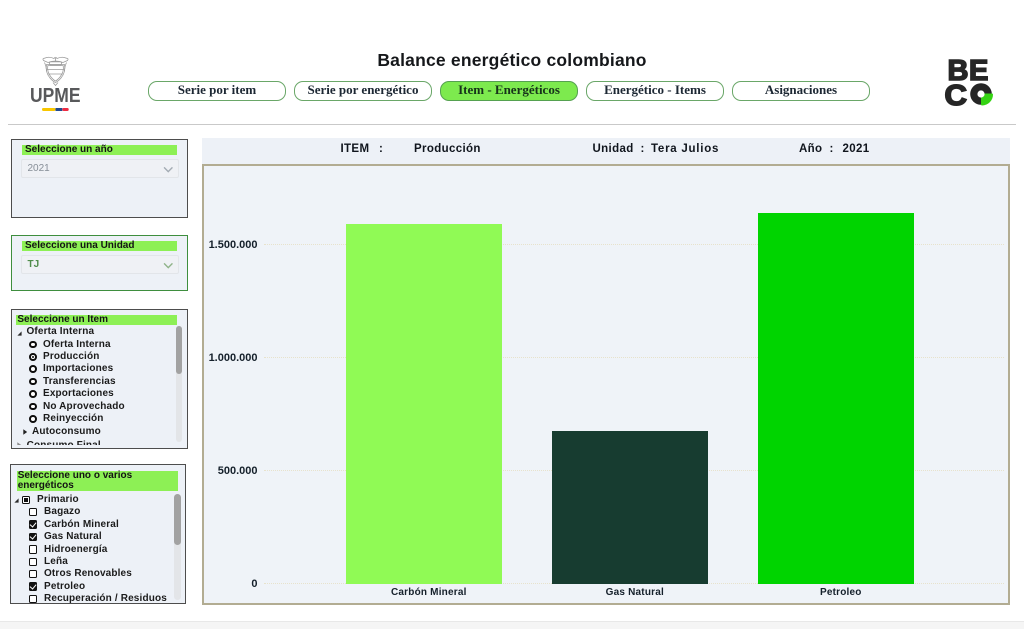 The height and width of the screenshot is (643, 1024). What do you see at coordinates (55, 95) in the screenshot?
I see `svg-text: UPME` at bounding box center [55, 95].